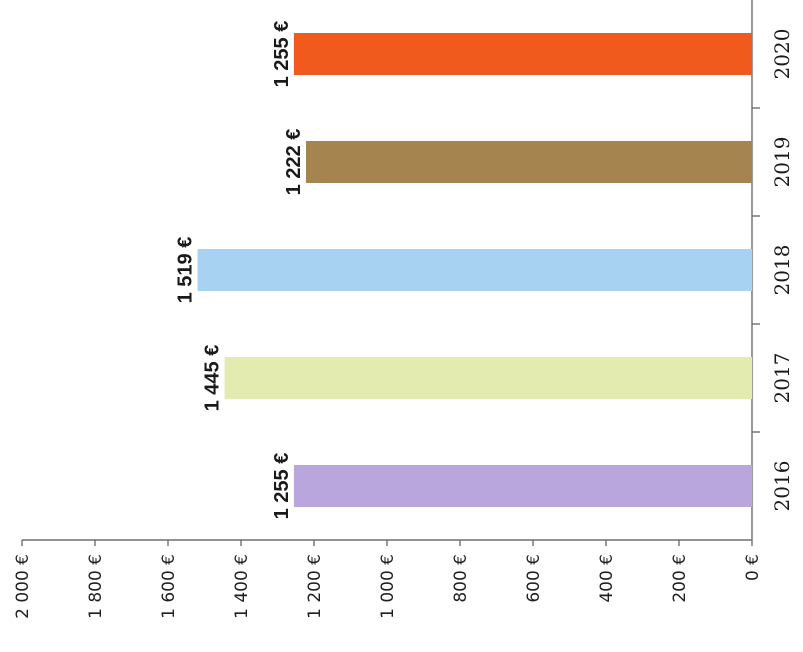  Describe the element at coordinates (388, 586) in the screenshot. I see `value-tick-label: 1 000 €` at that location.